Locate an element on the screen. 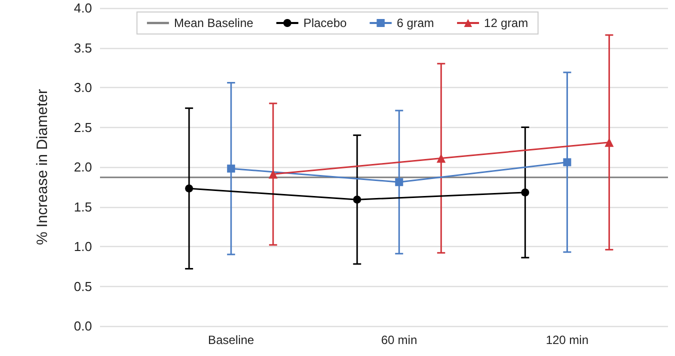 The width and height of the screenshot is (675, 356). y-tick-label: 1.5 is located at coordinates (83, 206).